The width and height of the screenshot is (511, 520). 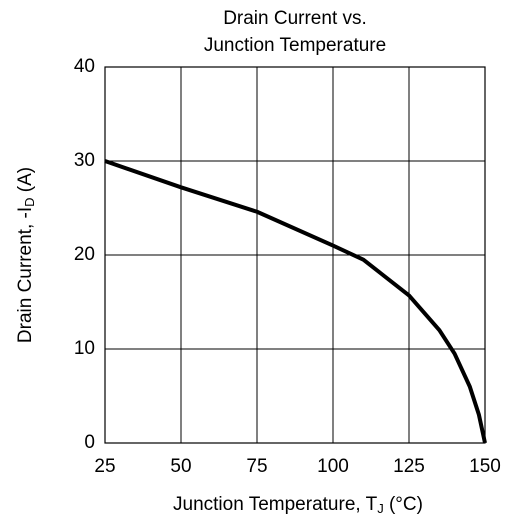 What do you see at coordinates (84, 254) in the screenshot?
I see `y-tick-label: 20` at bounding box center [84, 254].